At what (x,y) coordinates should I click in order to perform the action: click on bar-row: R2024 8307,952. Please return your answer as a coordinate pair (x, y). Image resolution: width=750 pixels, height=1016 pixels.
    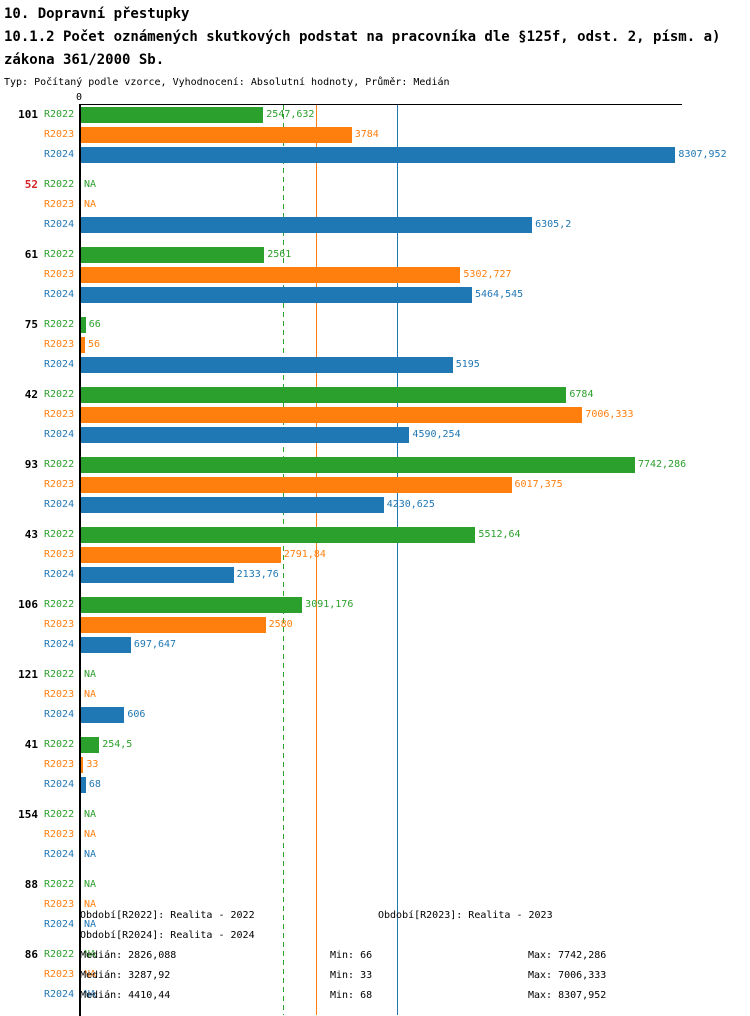
    Looking at the image, I should click on (375, 155).